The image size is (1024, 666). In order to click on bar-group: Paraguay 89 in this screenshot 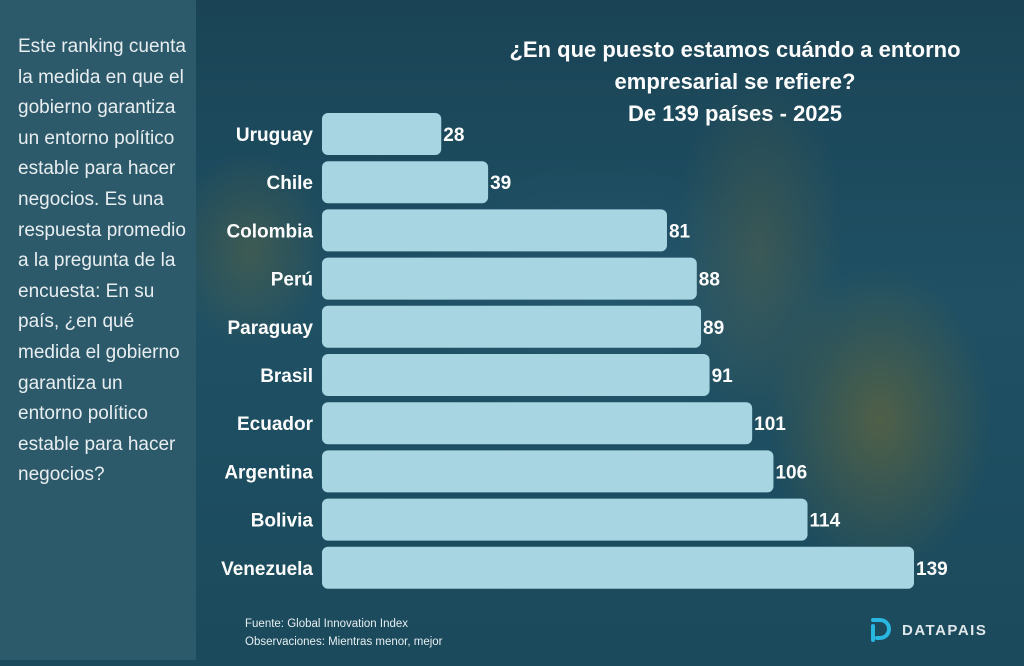, I will do `click(475, 326)`.